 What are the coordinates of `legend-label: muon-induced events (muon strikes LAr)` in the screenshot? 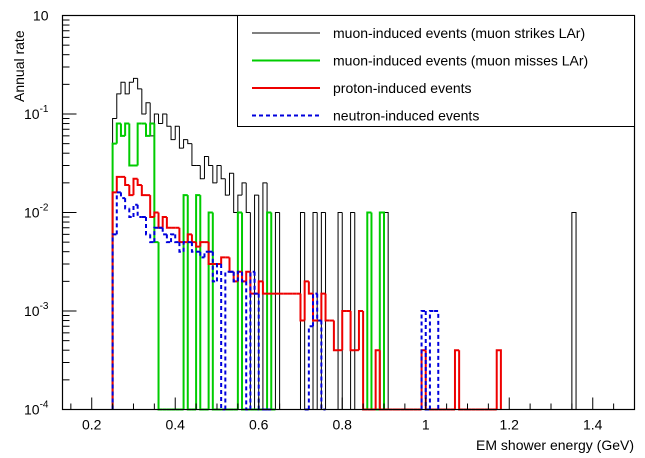 It's located at (459, 33).